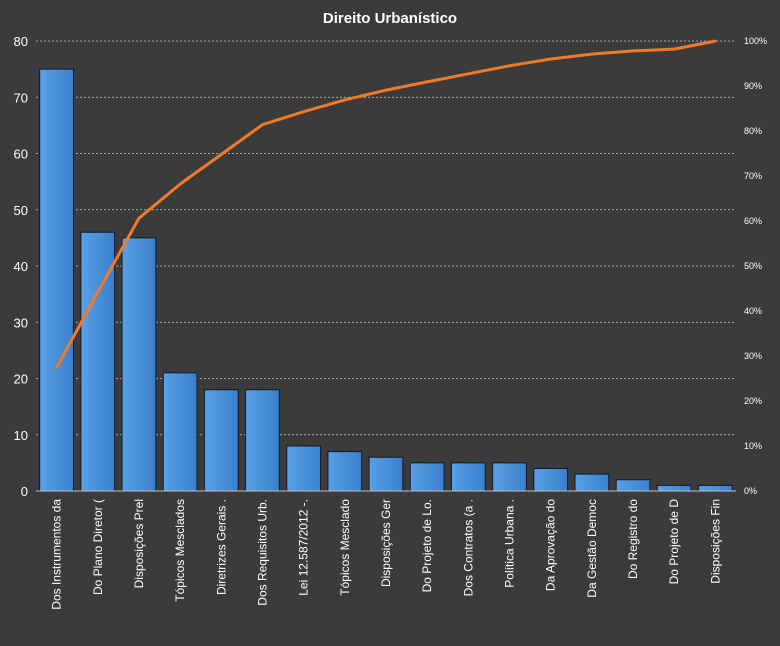 This screenshot has height=646, width=780. What do you see at coordinates (98, 547) in the screenshot?
I see `x-tick-label: Do Plano Diretor (` at bounding box center [98, 547].